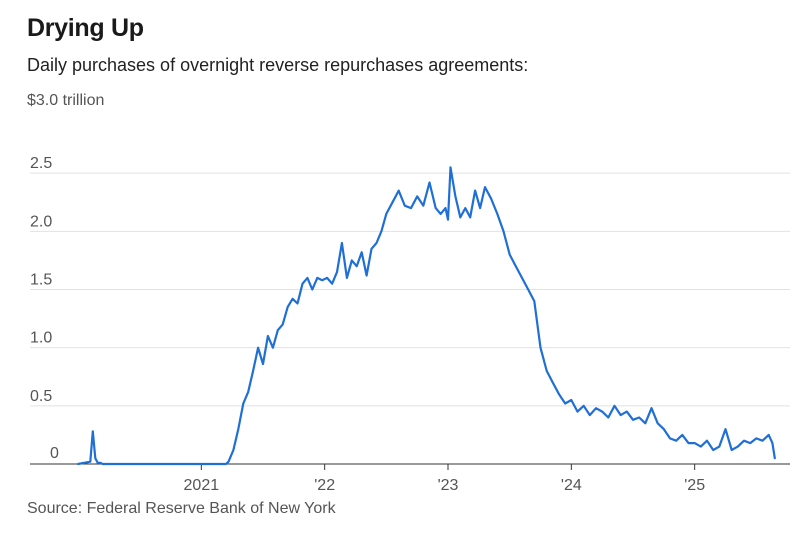 The height and width of the screenshot is (535, 800). I want to click on x-tick-label-4: '25, so click(694, 485).